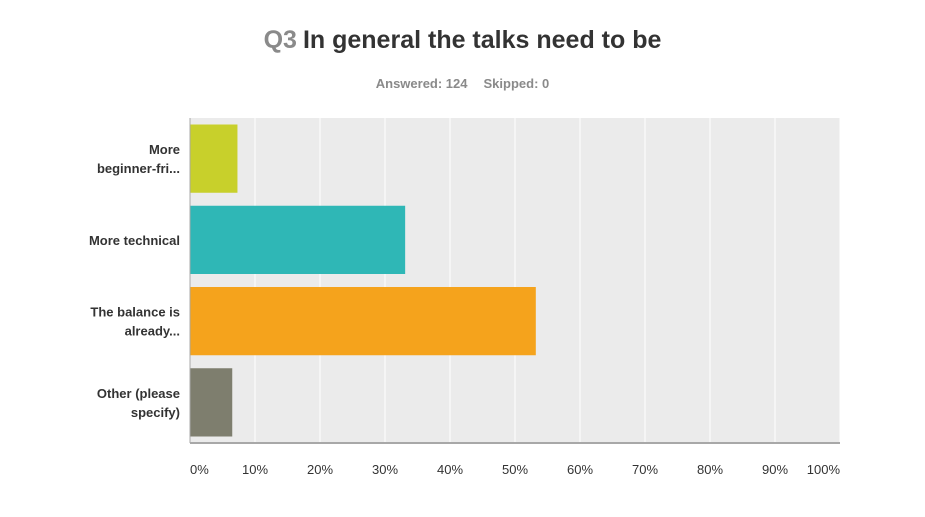 The height and width of the screenshot is (517, 925). What do you see at coordinates (280, 40) in the screenshot?
I see `question-number: Q3` at bounding box center [280, 40].